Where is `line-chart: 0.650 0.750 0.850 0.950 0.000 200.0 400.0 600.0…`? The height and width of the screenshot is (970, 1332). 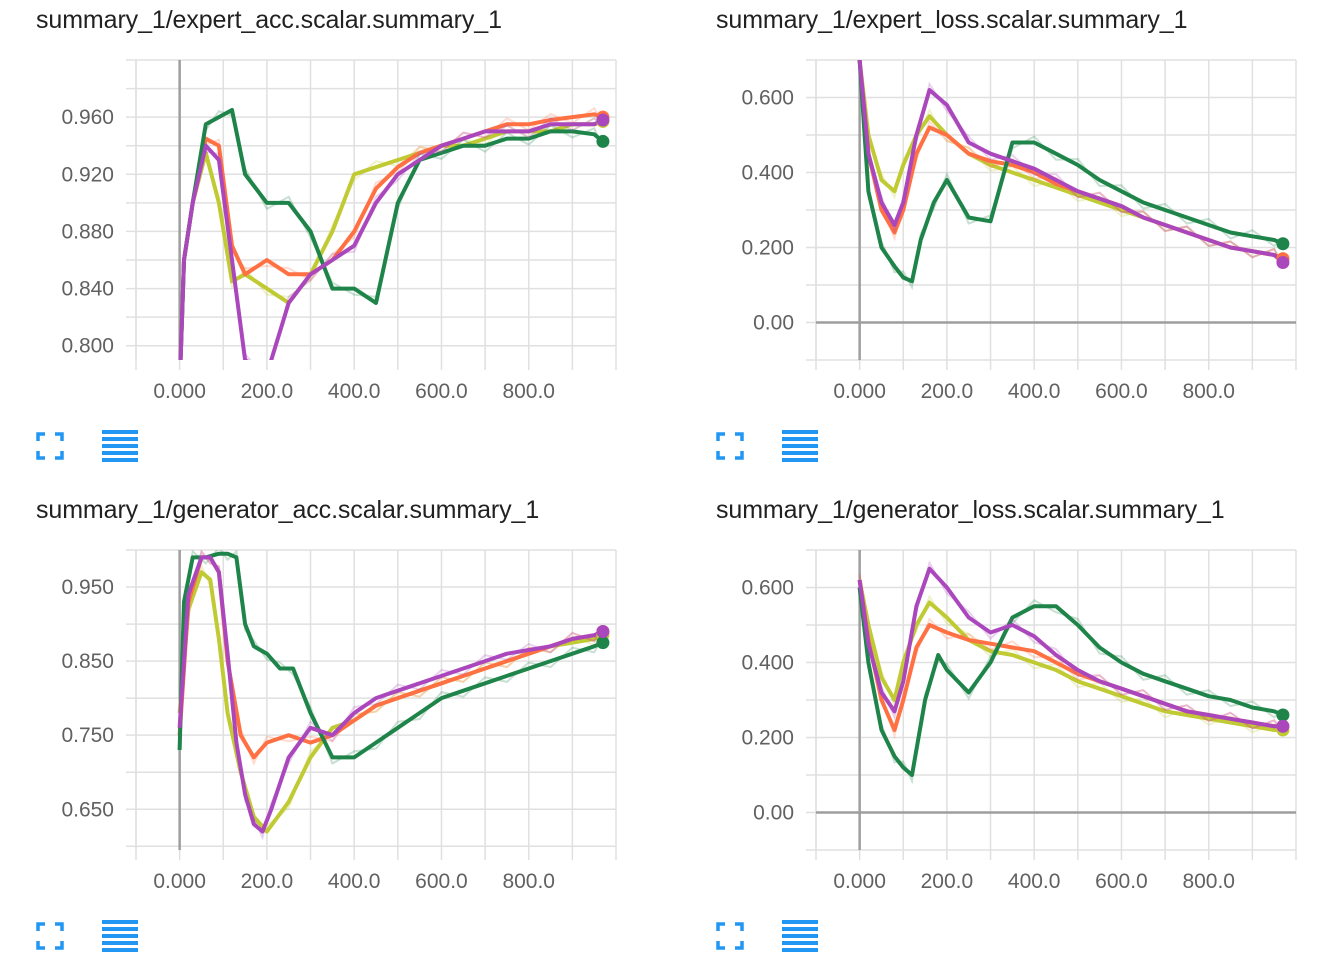 line-chart: 0.650 0.750 0.850 0.950 0.000 200.0 400.0 600.0… is located at coordinates (339, 721).